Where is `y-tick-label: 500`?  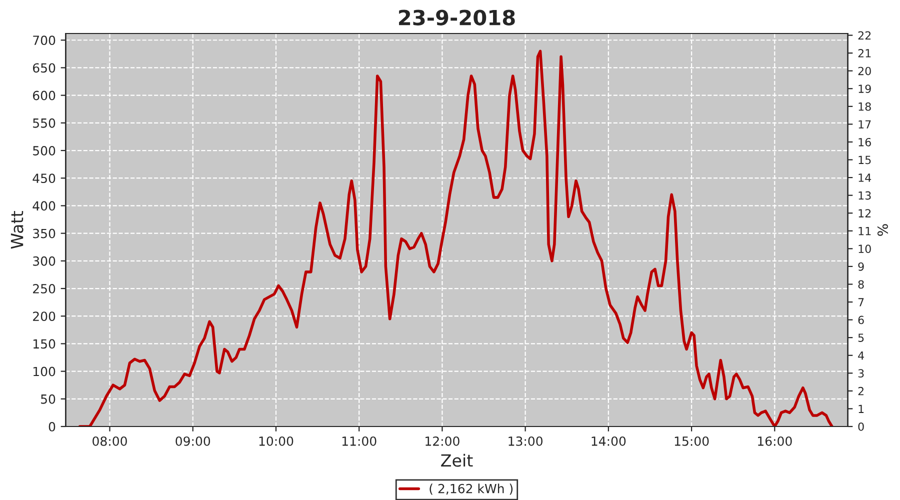 y-tick-label: 500 is located at coordinates (44, 151).